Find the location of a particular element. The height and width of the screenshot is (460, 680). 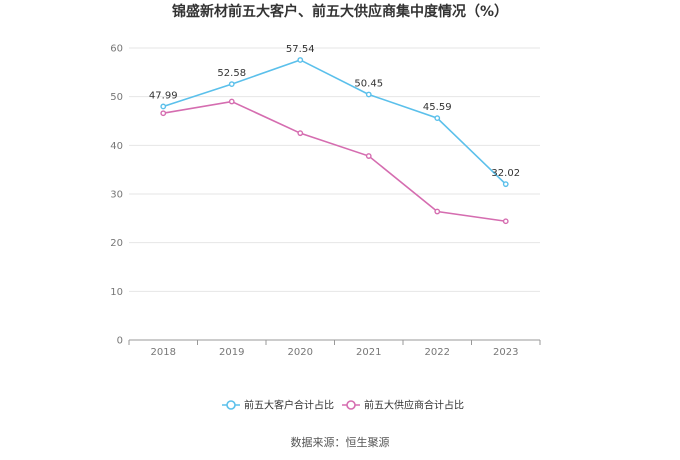

legend-item-2: 前五大供应商合计占比 is located at coordinates (403, 405).